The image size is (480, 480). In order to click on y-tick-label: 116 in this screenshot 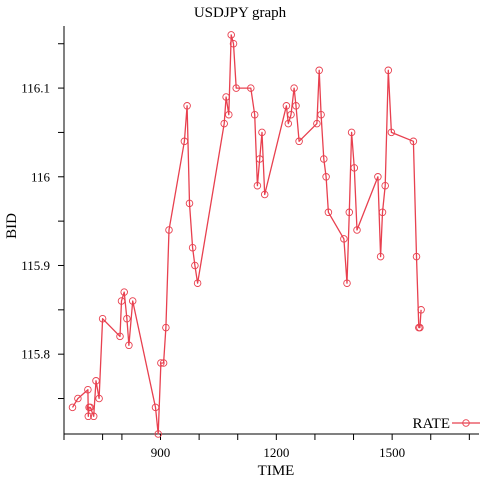, I will do `click(41, 176)`.